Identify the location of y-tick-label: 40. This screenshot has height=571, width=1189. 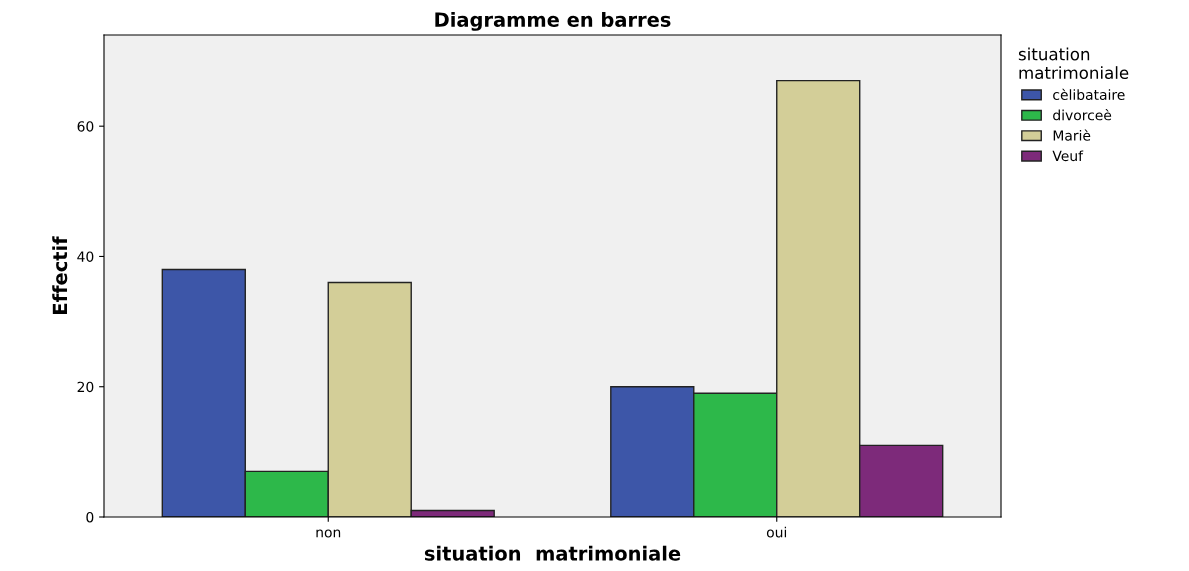
(85, 256).